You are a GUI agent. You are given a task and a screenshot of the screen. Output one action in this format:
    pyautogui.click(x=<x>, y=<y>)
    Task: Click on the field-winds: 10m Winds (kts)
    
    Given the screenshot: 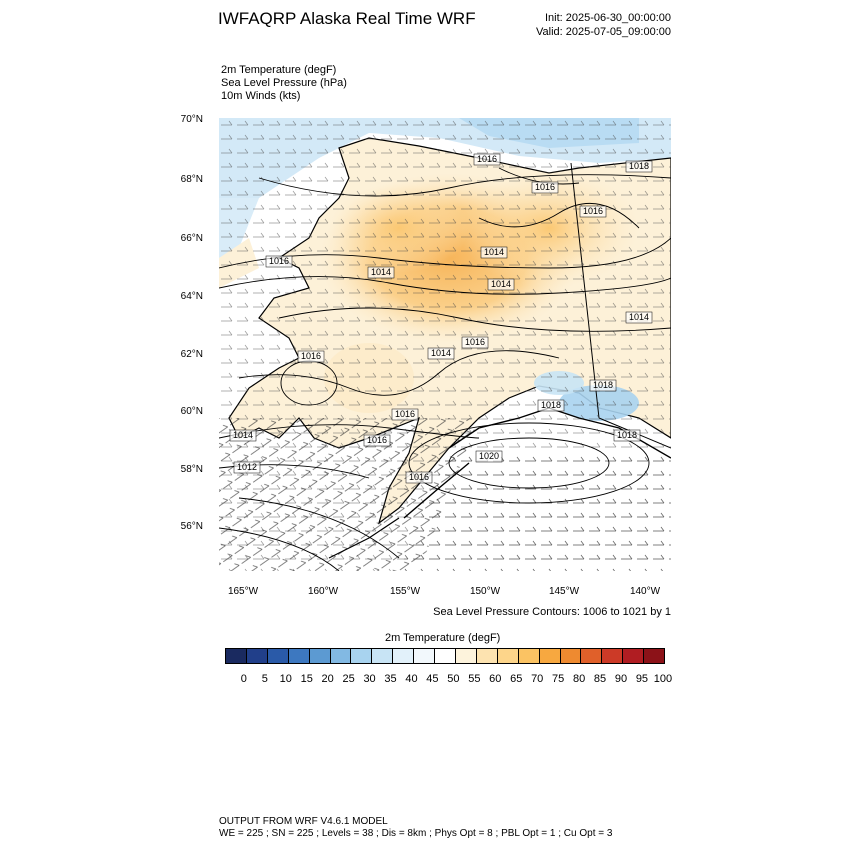 What is the action you would take?
    pyautogui.click(x=261, y=96)
    